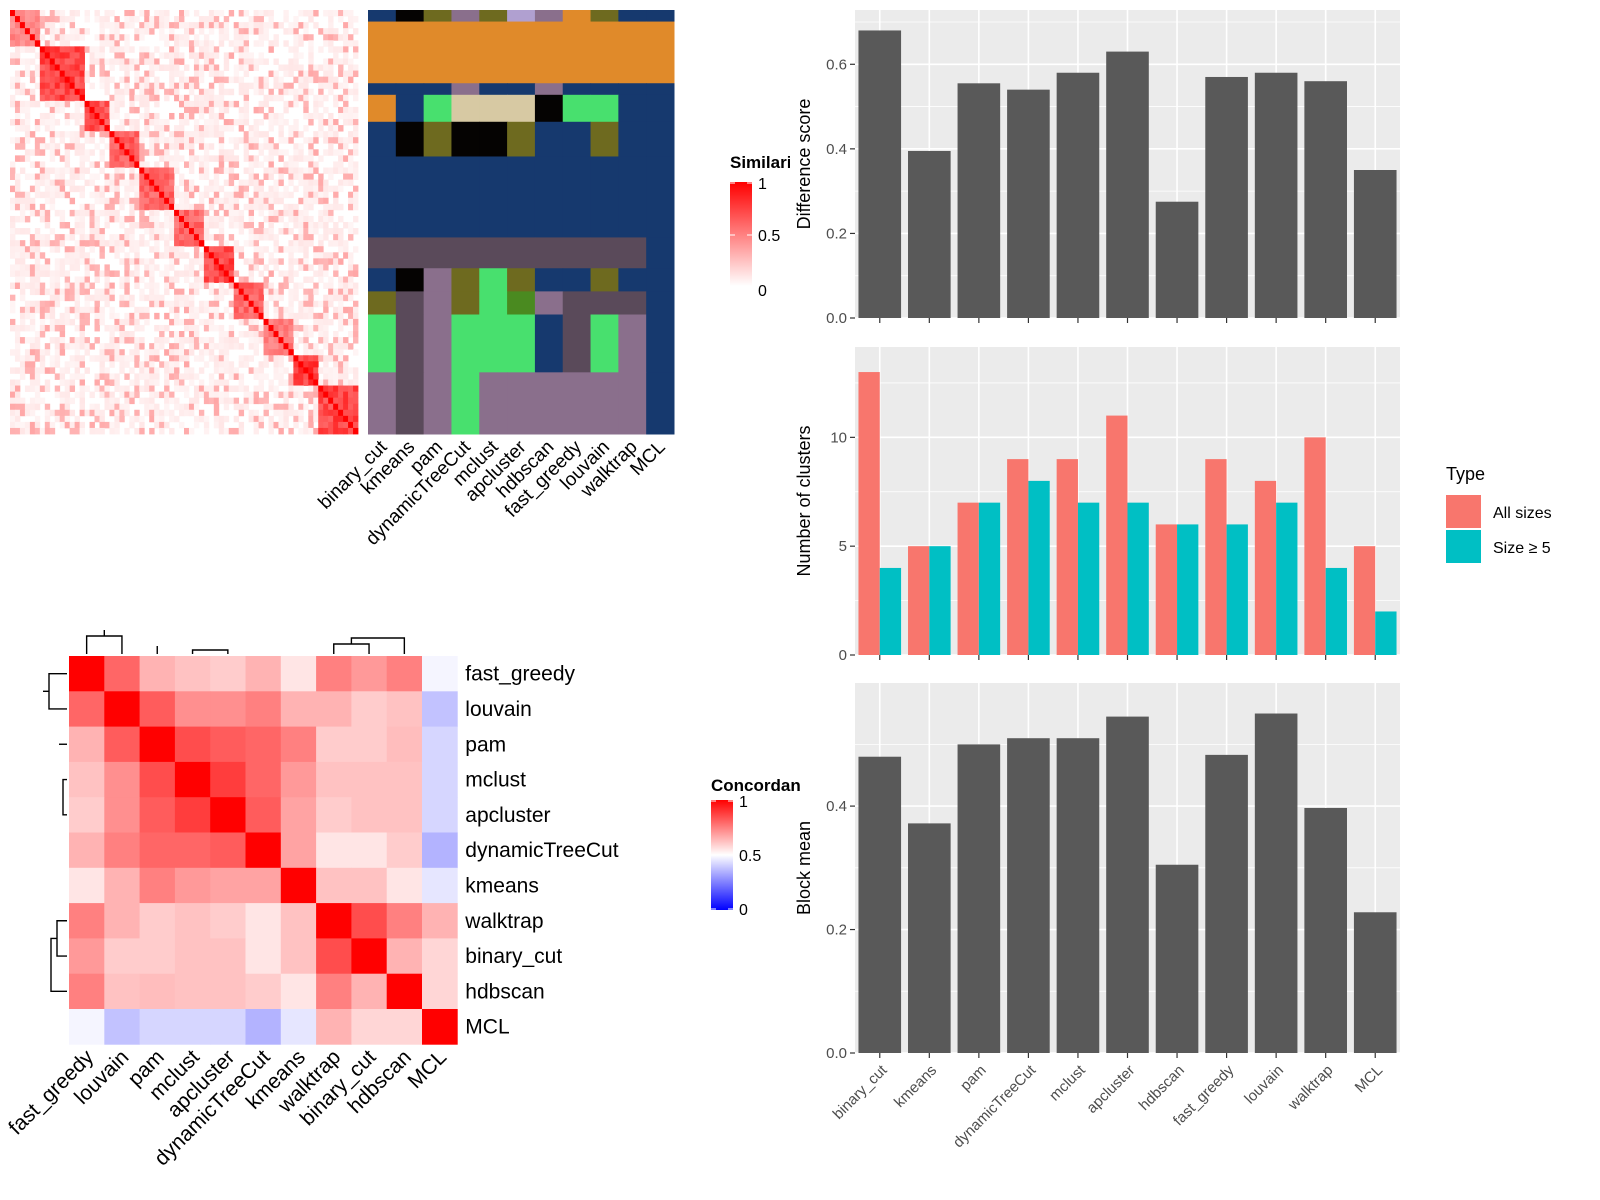 This screenshot has width=1600, height=1200. What do you see at coordinates (184, 222) in the screenshot?
I see `similarity-heatmap` at bounding box center [184, 222].